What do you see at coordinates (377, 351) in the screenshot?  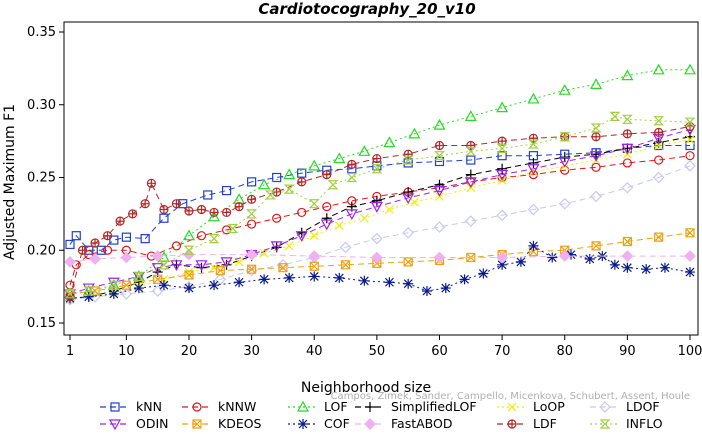 I see `x-tick-label: 50` at bounding box center [377, 351].